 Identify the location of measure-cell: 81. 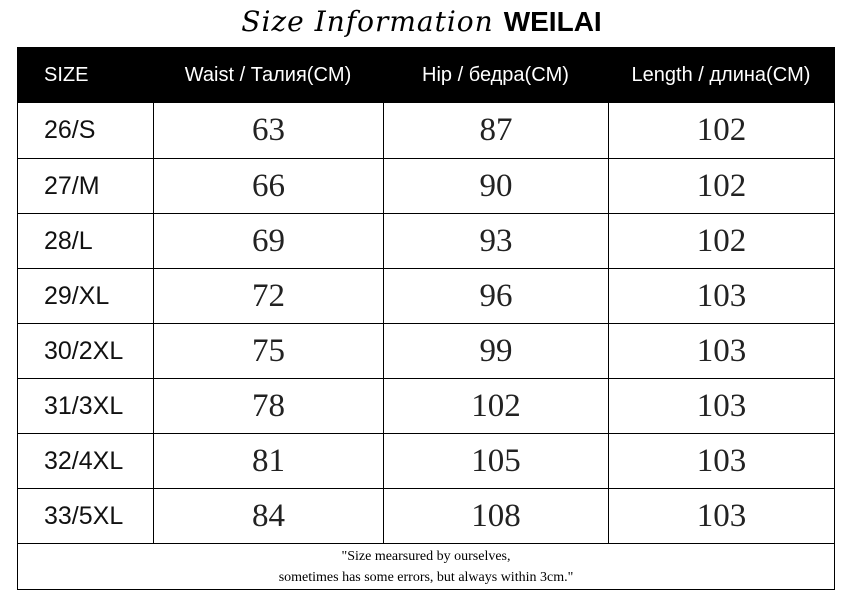
(268, 460).